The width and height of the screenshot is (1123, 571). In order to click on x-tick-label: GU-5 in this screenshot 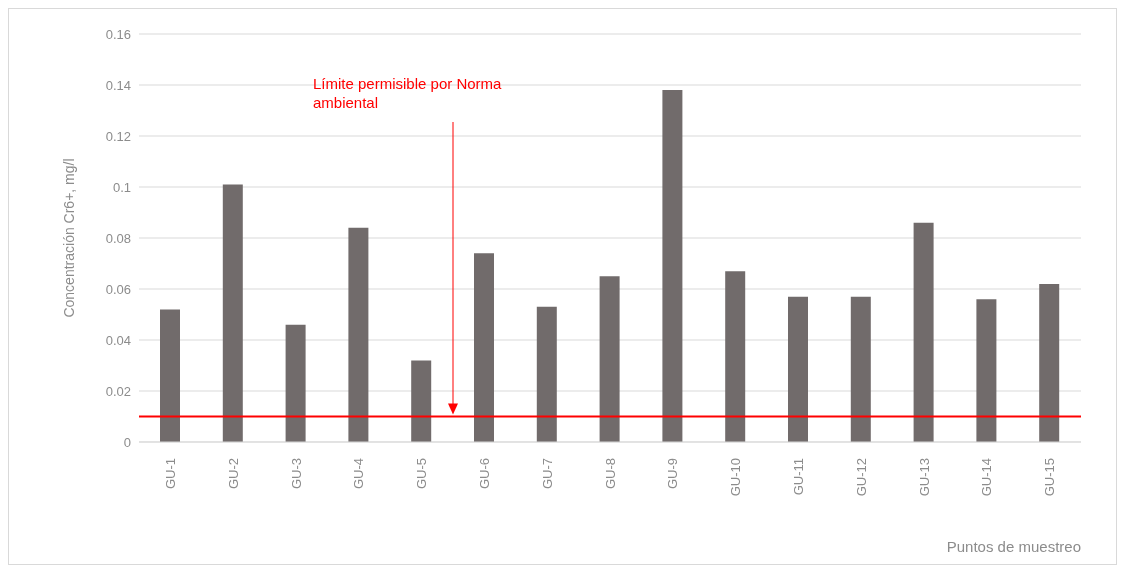, I will do `click(422, 474)`.